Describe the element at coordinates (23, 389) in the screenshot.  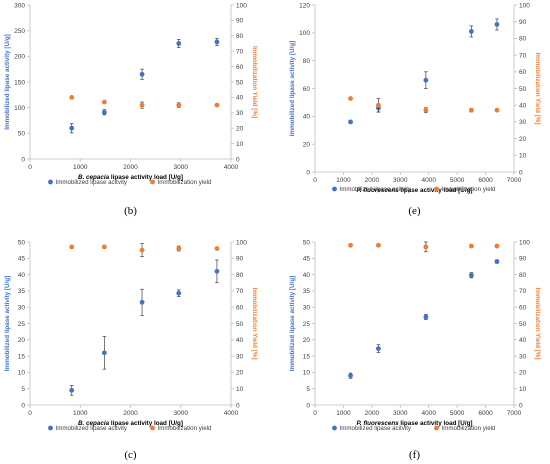
I see `y-tick-label: 5` at that location.